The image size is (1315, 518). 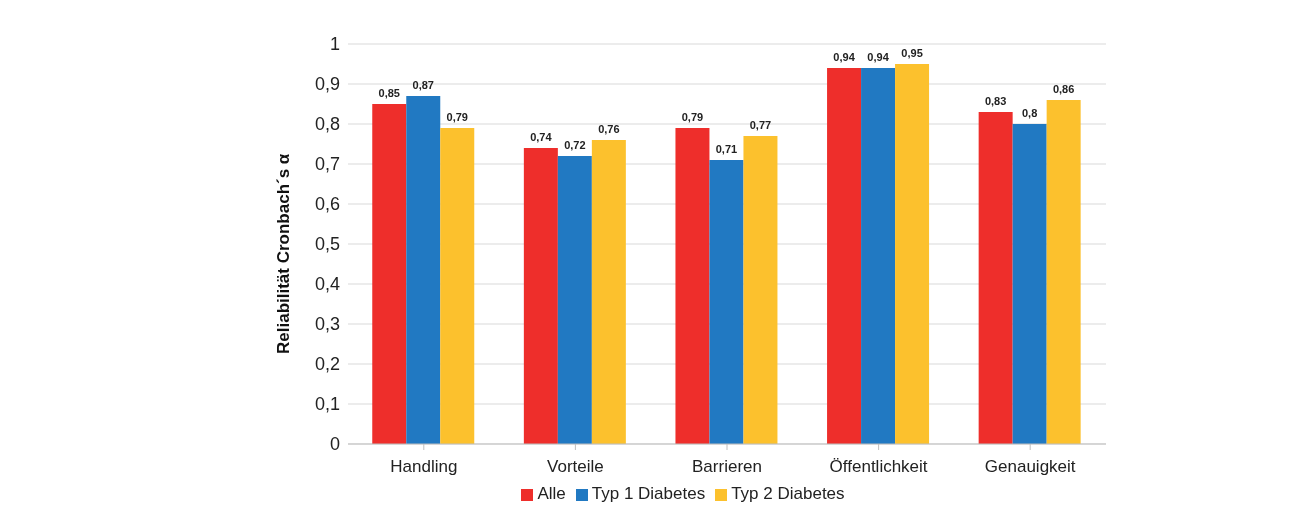 I want to click on data-label: 0,74, so click(x=541, y=137).